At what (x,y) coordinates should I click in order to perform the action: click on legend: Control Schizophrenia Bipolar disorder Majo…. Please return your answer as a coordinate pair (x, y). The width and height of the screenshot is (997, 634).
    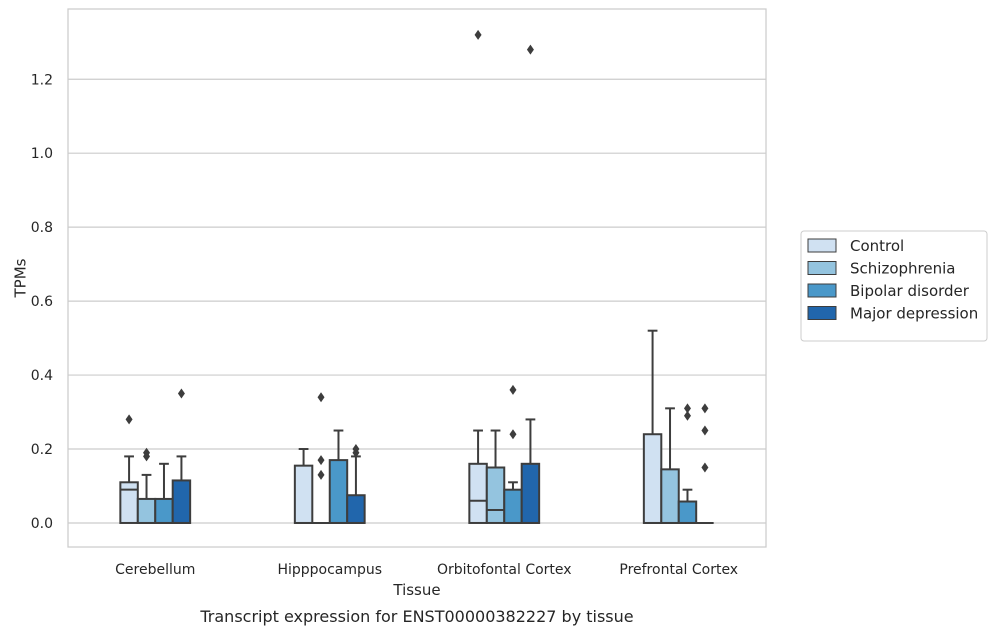
    Looking at the image, I should click on (894, 286).